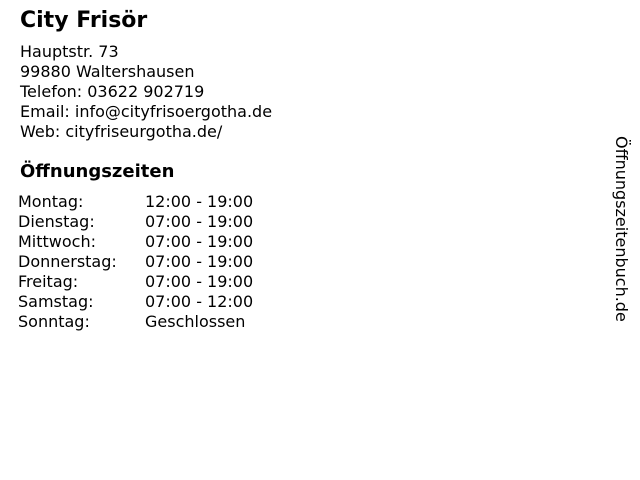 Image resolution: width=640 pixels, height=480 pixels. What do you see at coordinates (56, 221) in the screenshot?
I see `day-label: Dienstag:` at bounding box center [56, 221].